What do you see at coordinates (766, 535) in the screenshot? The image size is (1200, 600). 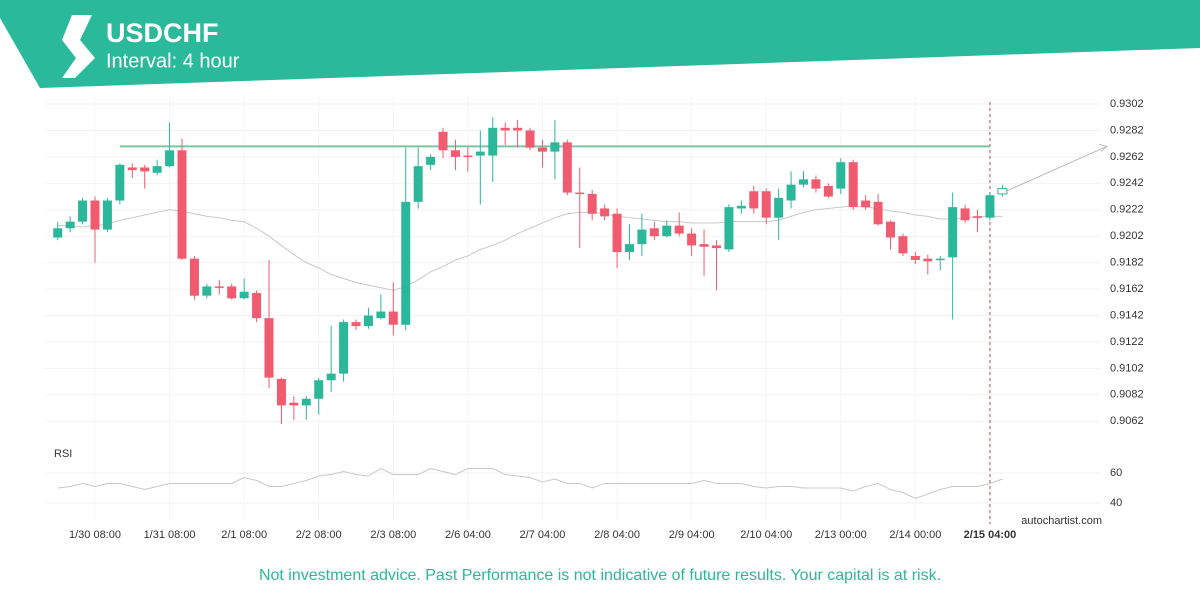 I see `x-tick-label: 2/10 04:00` at bounding box center [766, 535].